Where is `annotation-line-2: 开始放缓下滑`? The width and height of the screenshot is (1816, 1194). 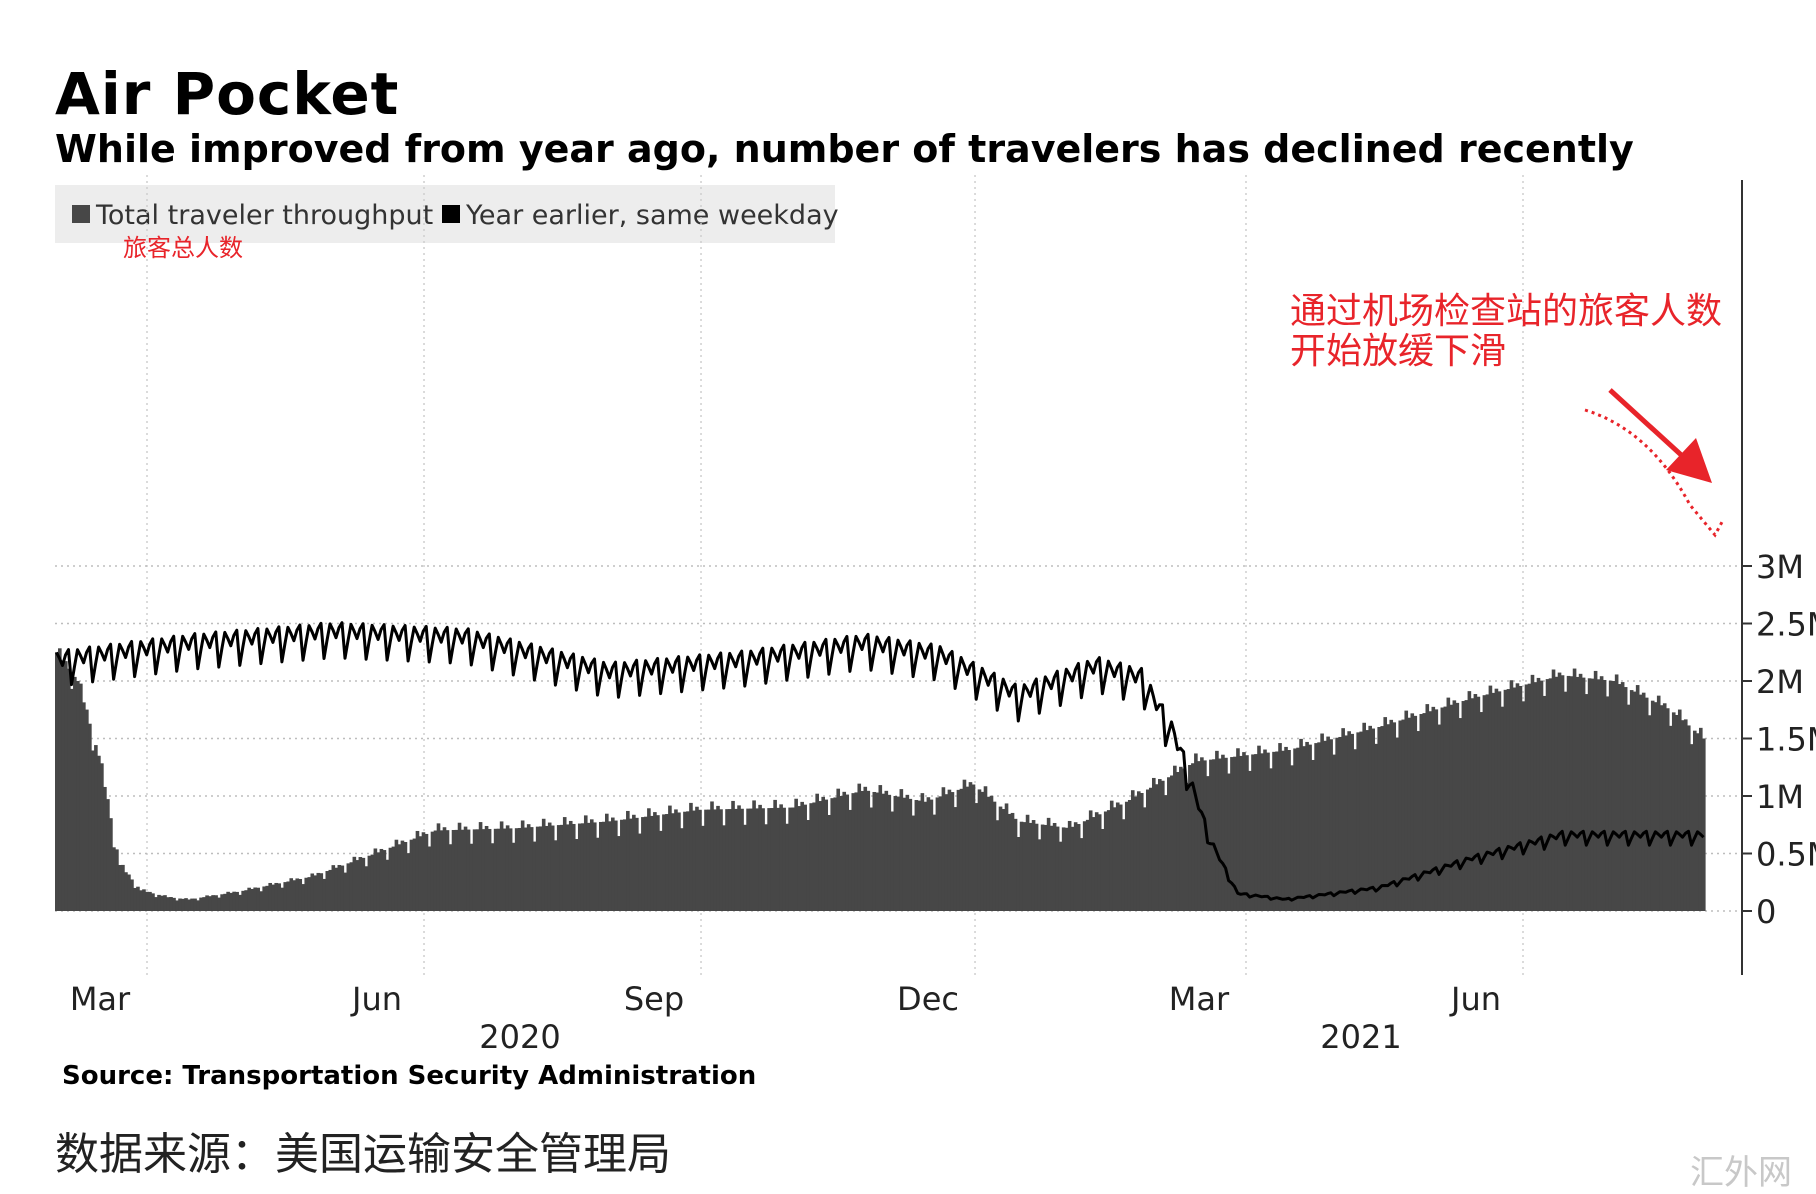
annotation-line-2: 开始放缓下滑 is located at coordinates (1398, 351).